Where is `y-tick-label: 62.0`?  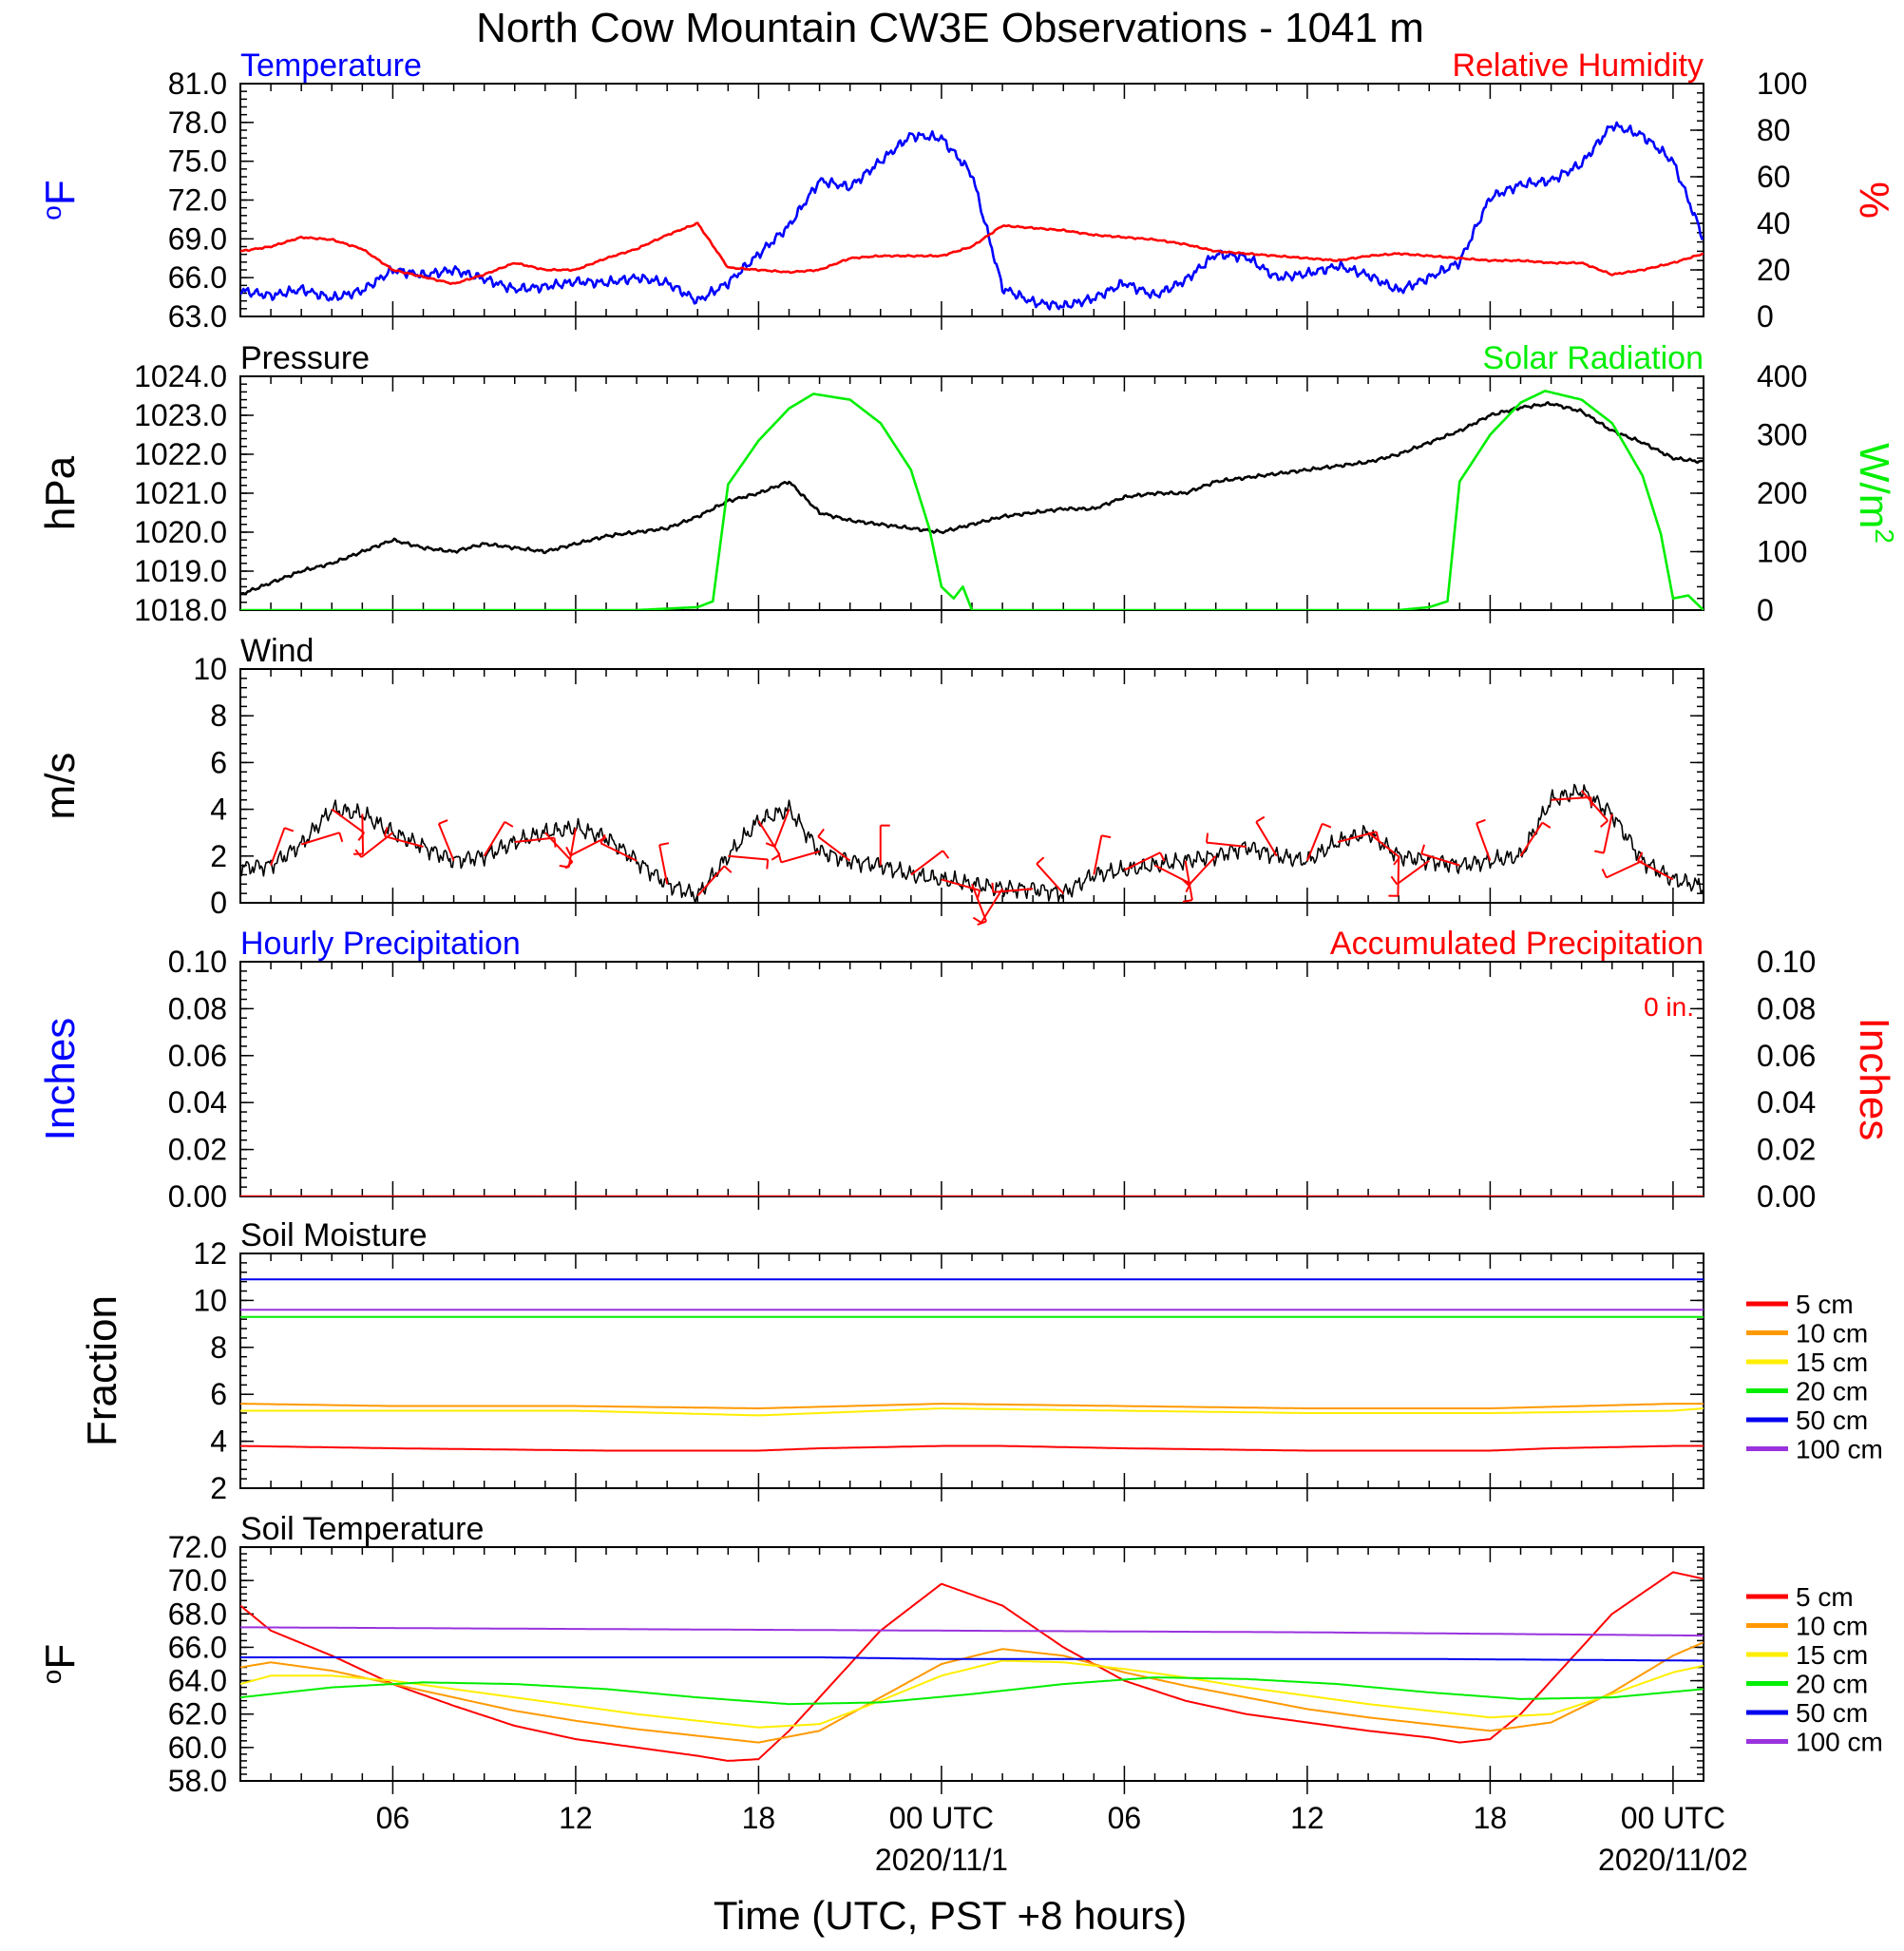
y-tick-label: 62.0 is located at coordinates (197, 1714).